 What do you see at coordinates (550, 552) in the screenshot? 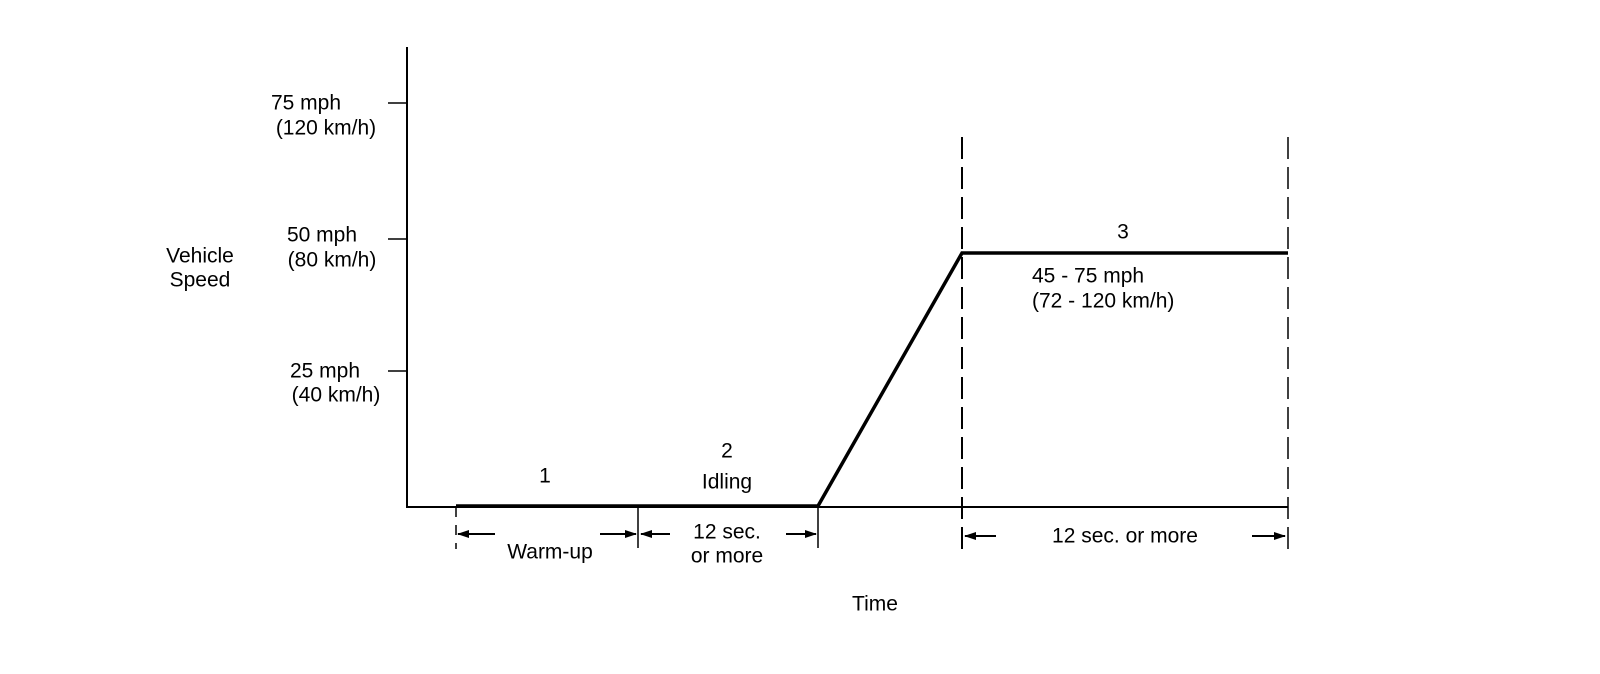
I see `phase-duration: Warm-up` at bounding box center [550, 552].